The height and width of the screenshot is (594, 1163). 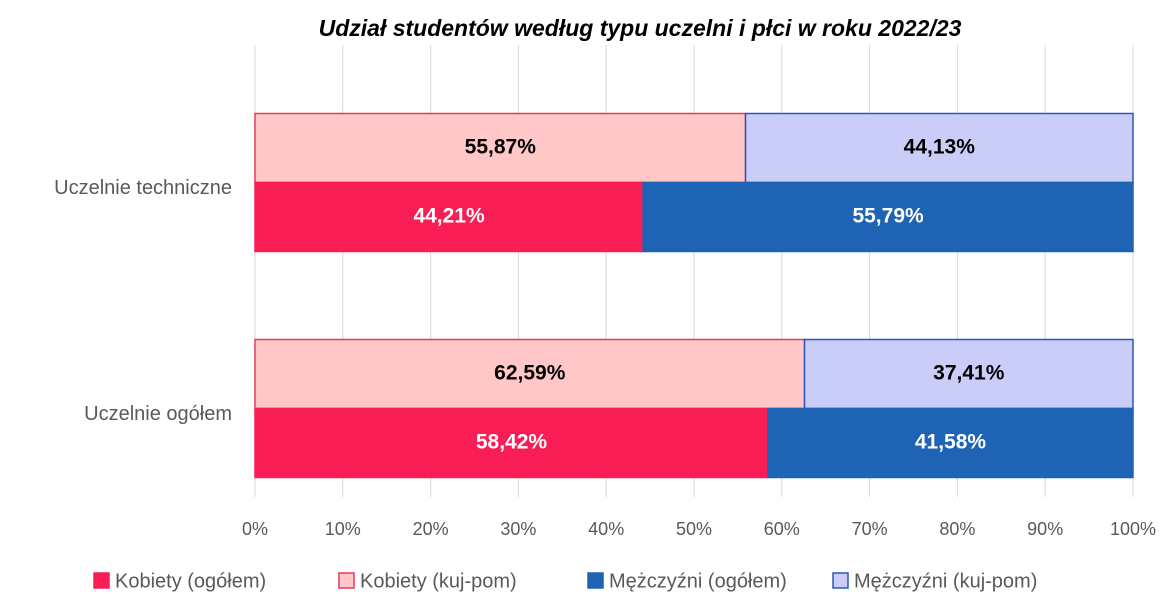 I want to click on value-label: 37,41%, so click(x=969, y=373).